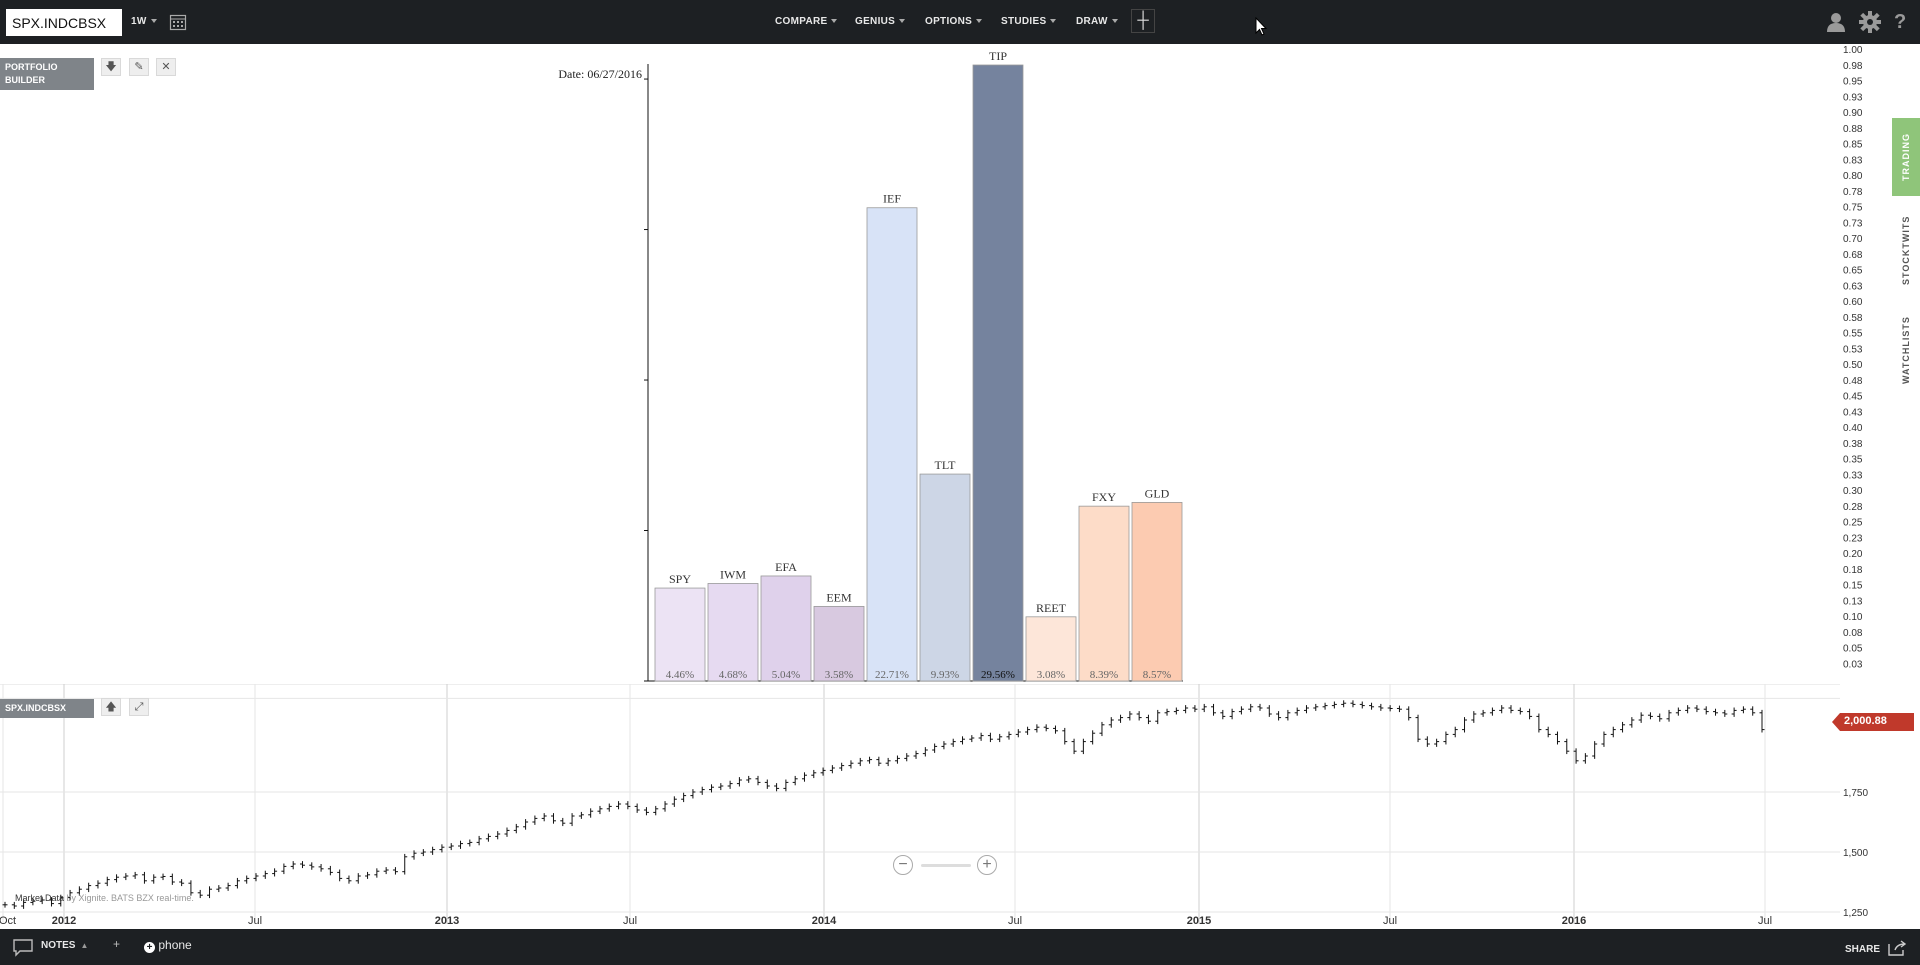 The width and height of the screenshot is (1920, 965). Describe the element at coordinates (786, 628) in the screenshot. I see `bar-efa` at that location.